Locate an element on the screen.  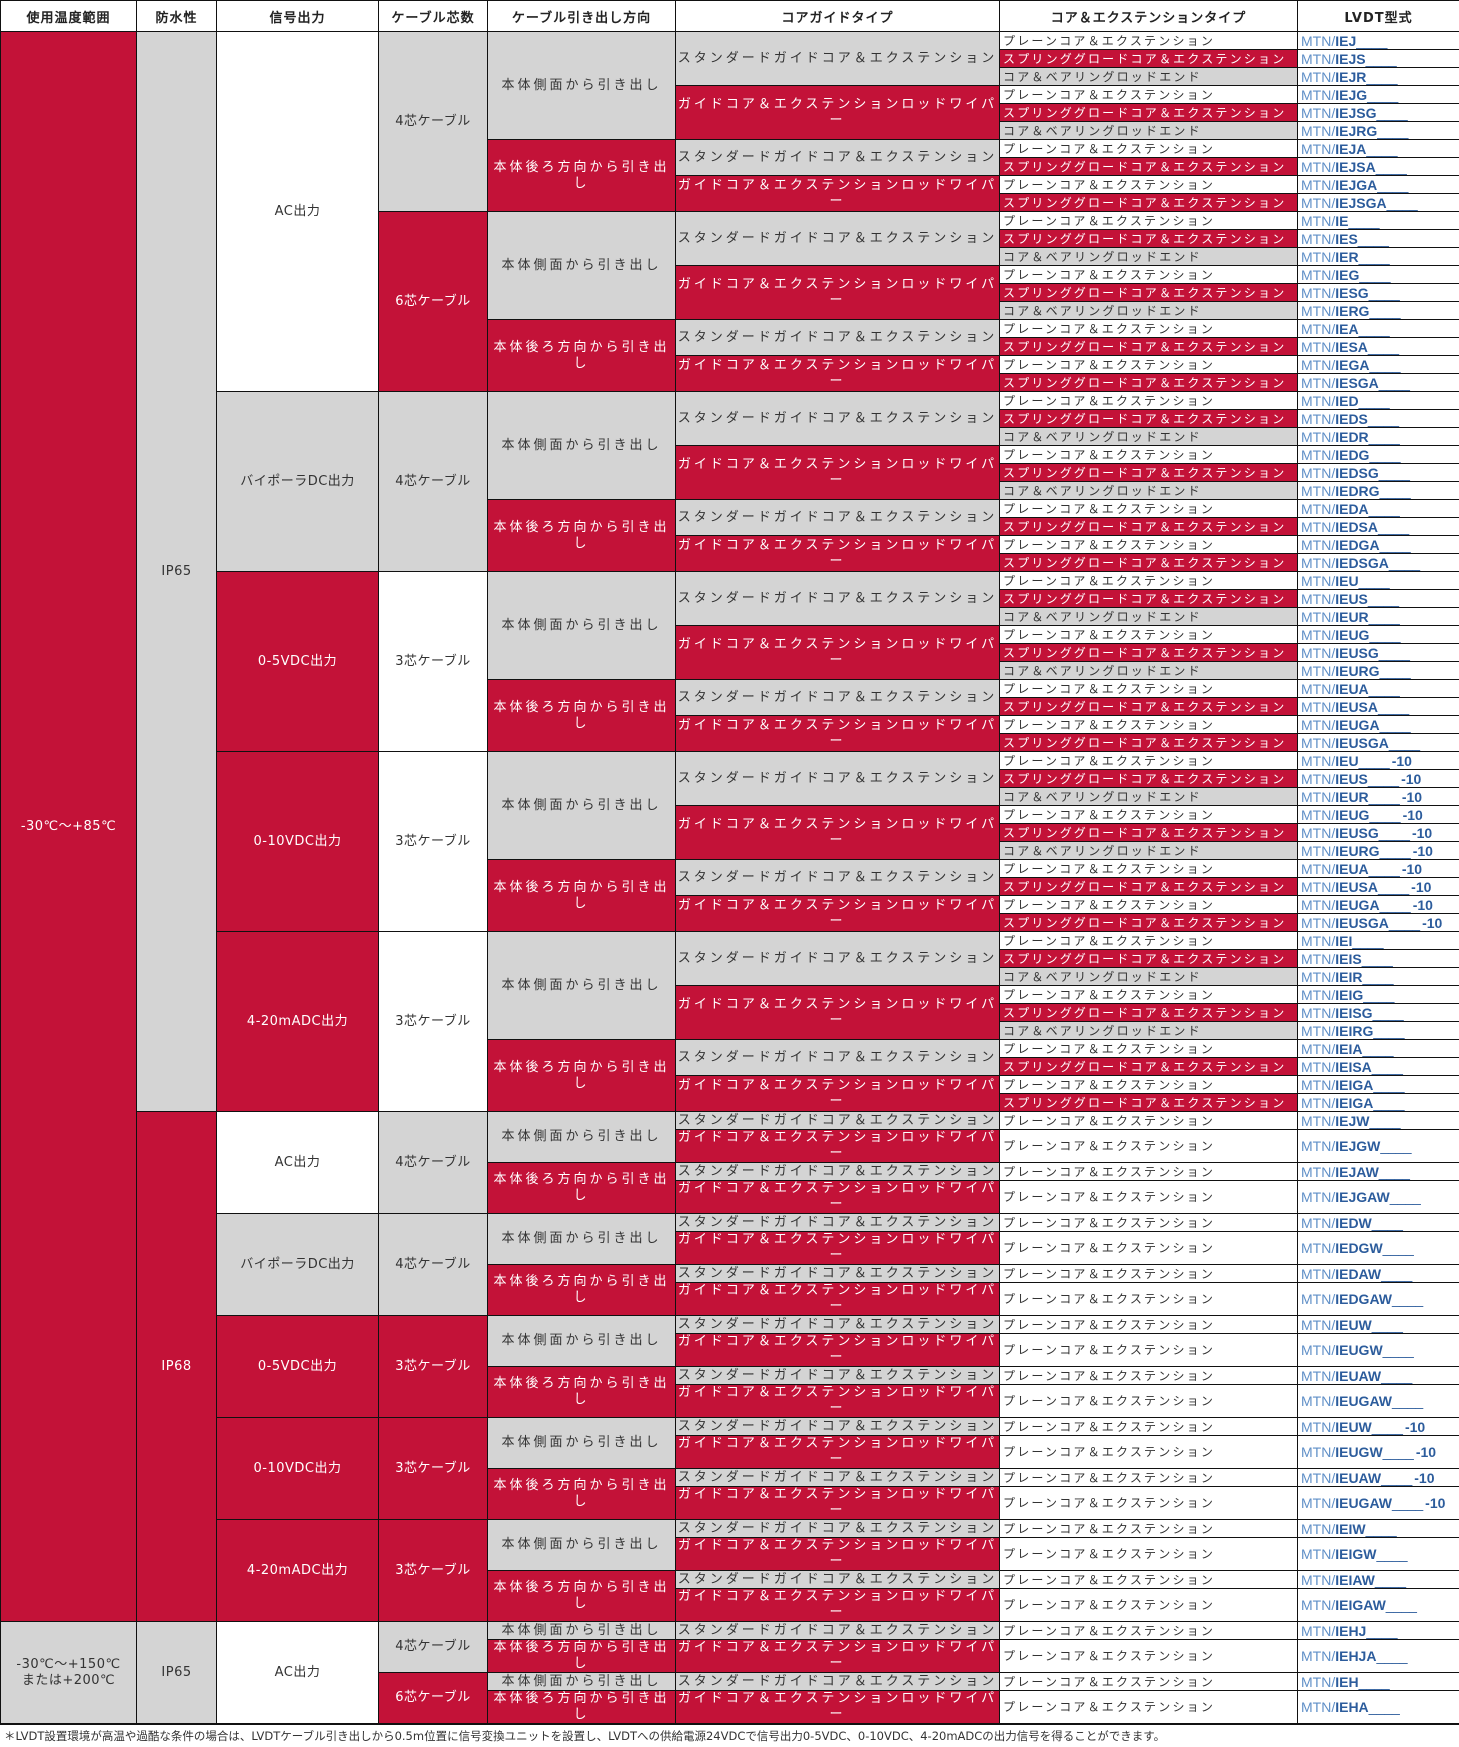
model-code: IEIRG is located at coordinates (1354, 1031).